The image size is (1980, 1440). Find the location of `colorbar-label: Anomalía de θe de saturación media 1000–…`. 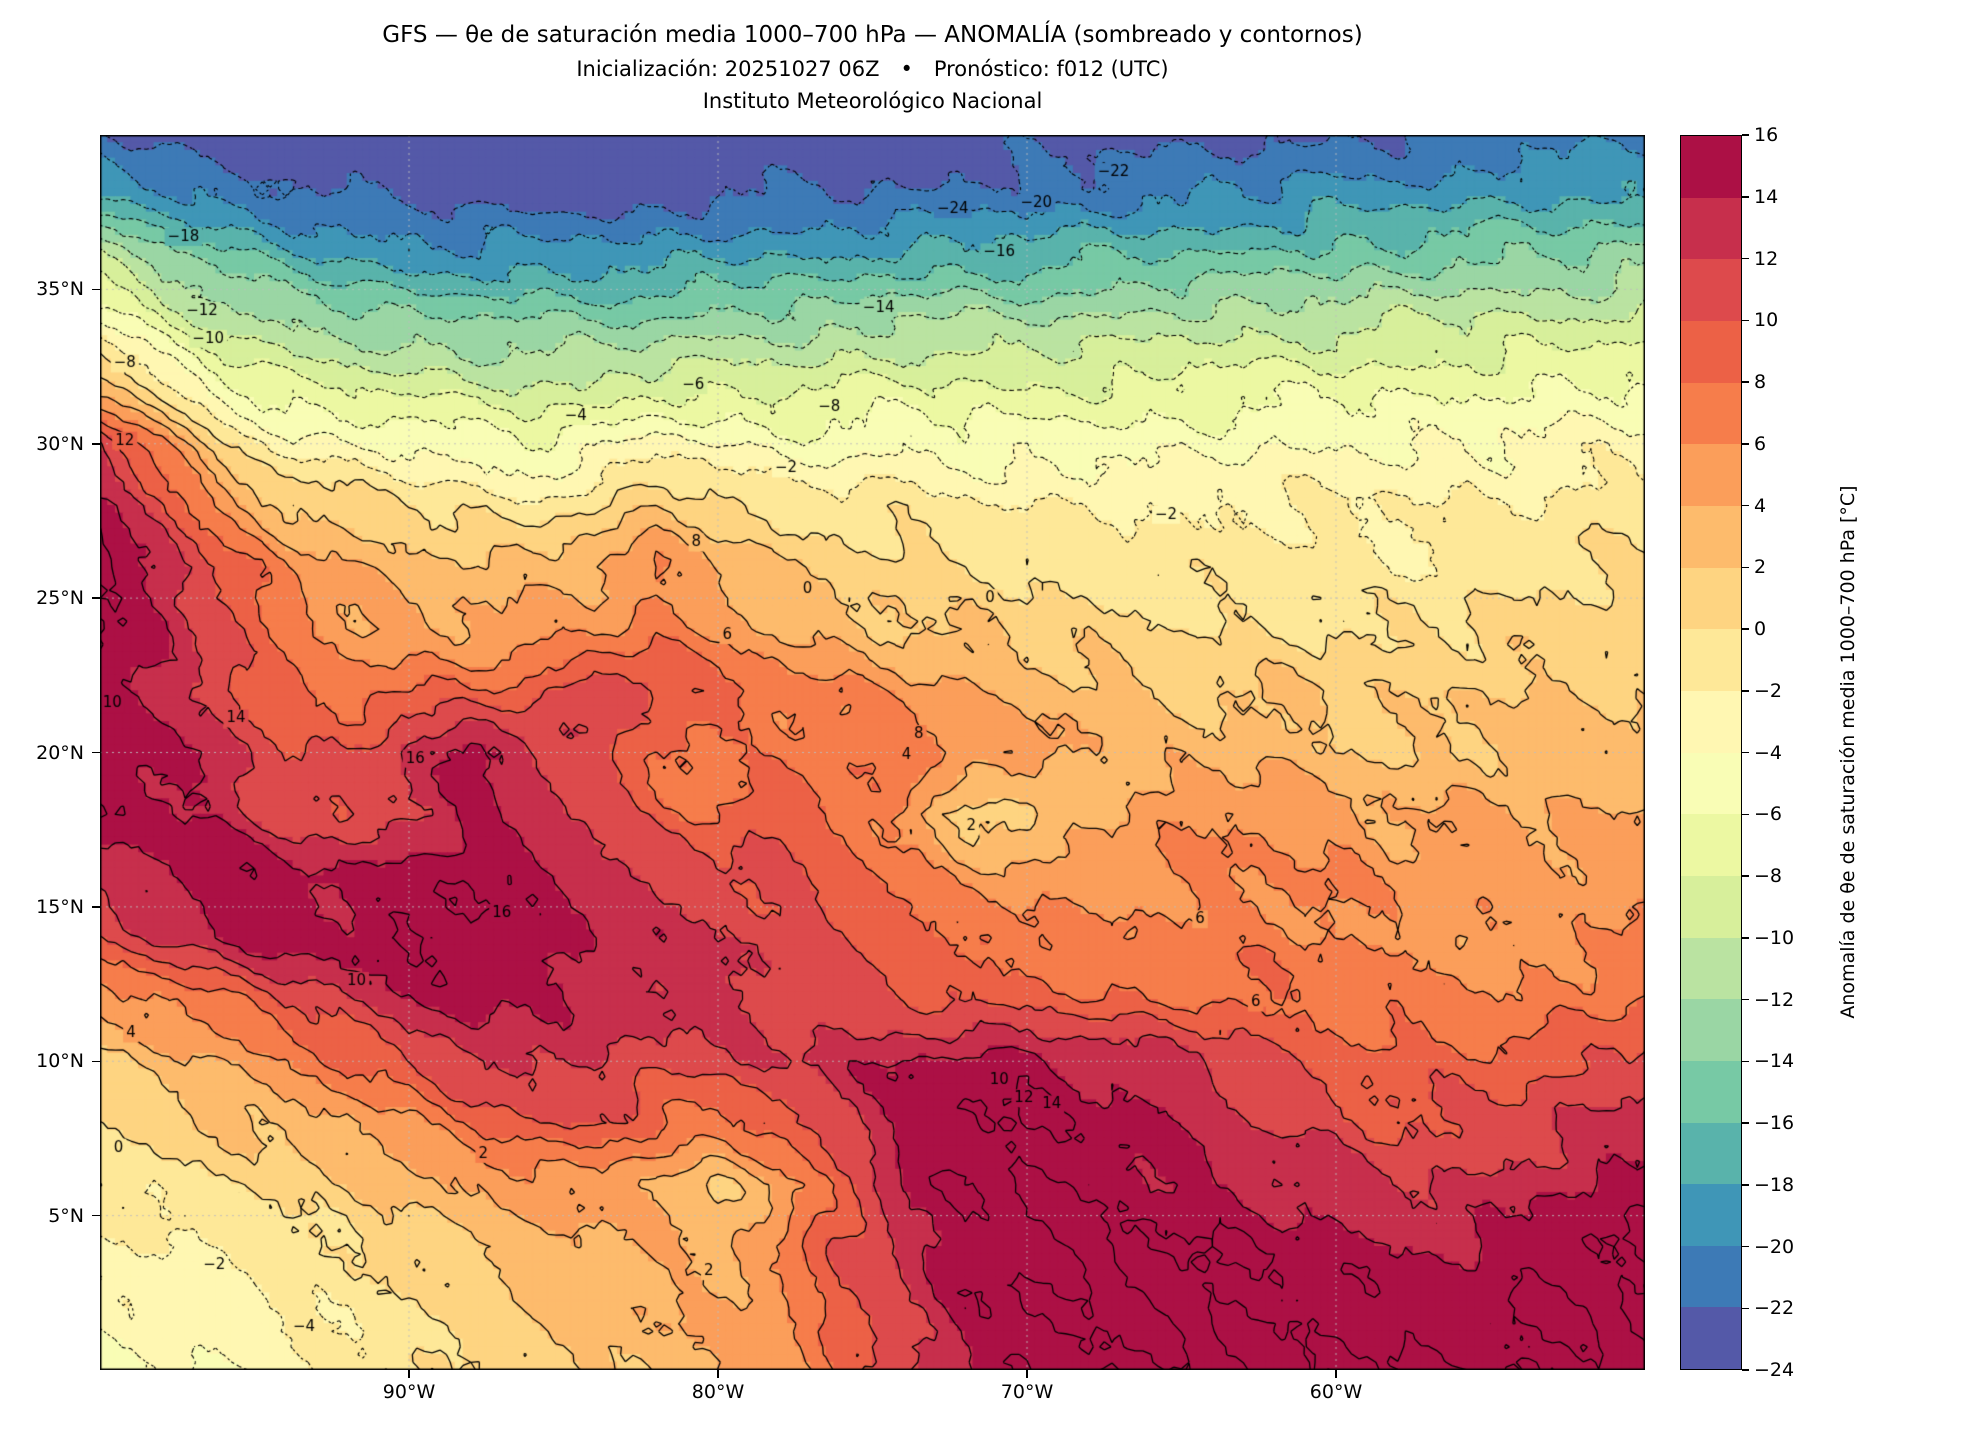

colorbar-label: Anomalía de θe de saturación media 1000–… is located at coordinates (1848, 752).